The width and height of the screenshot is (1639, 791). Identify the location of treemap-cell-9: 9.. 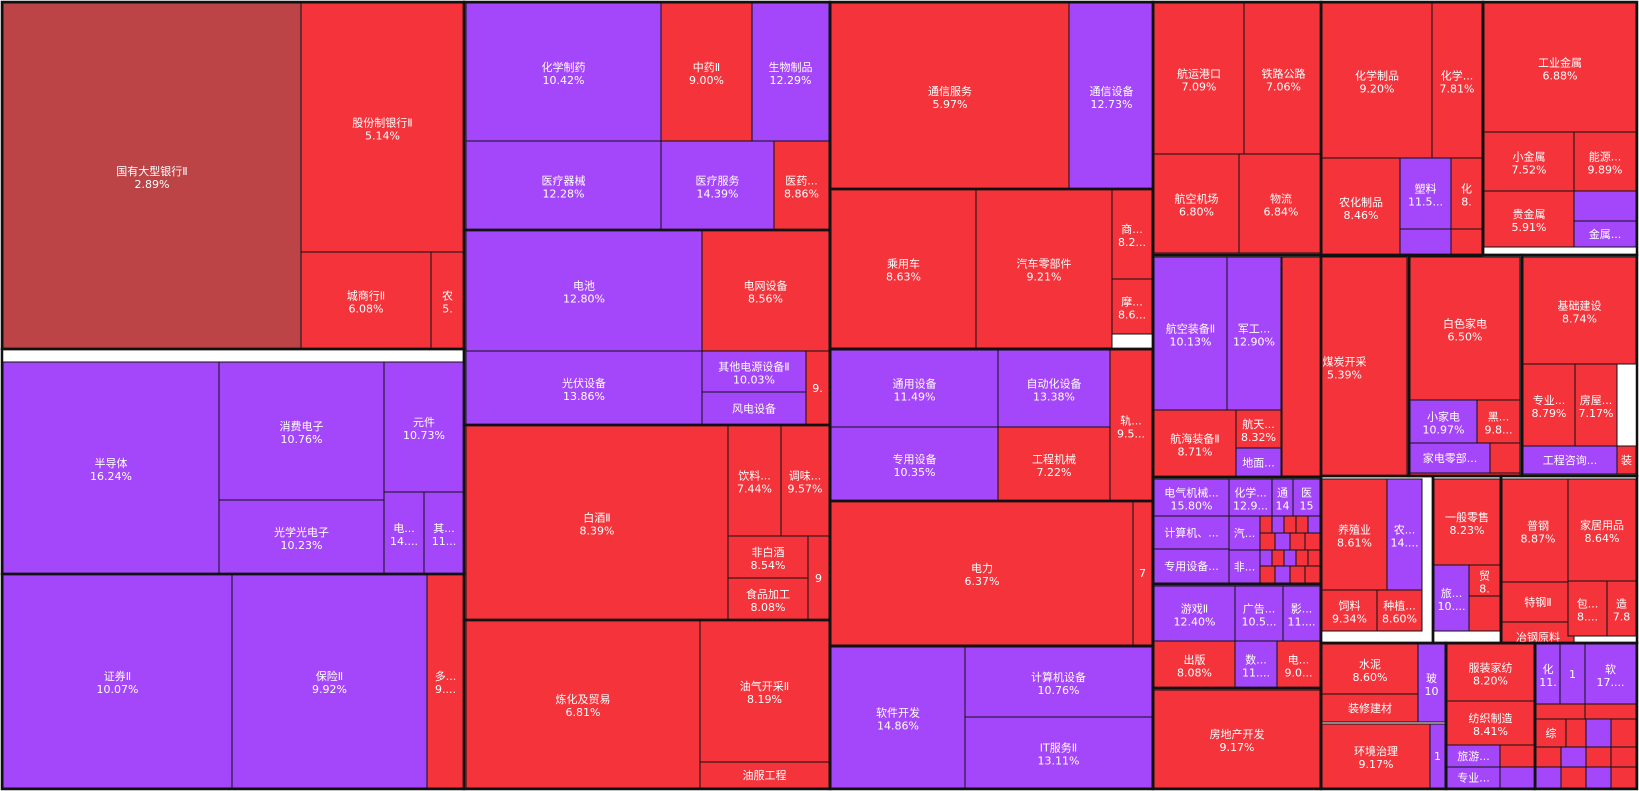
(817, 388).